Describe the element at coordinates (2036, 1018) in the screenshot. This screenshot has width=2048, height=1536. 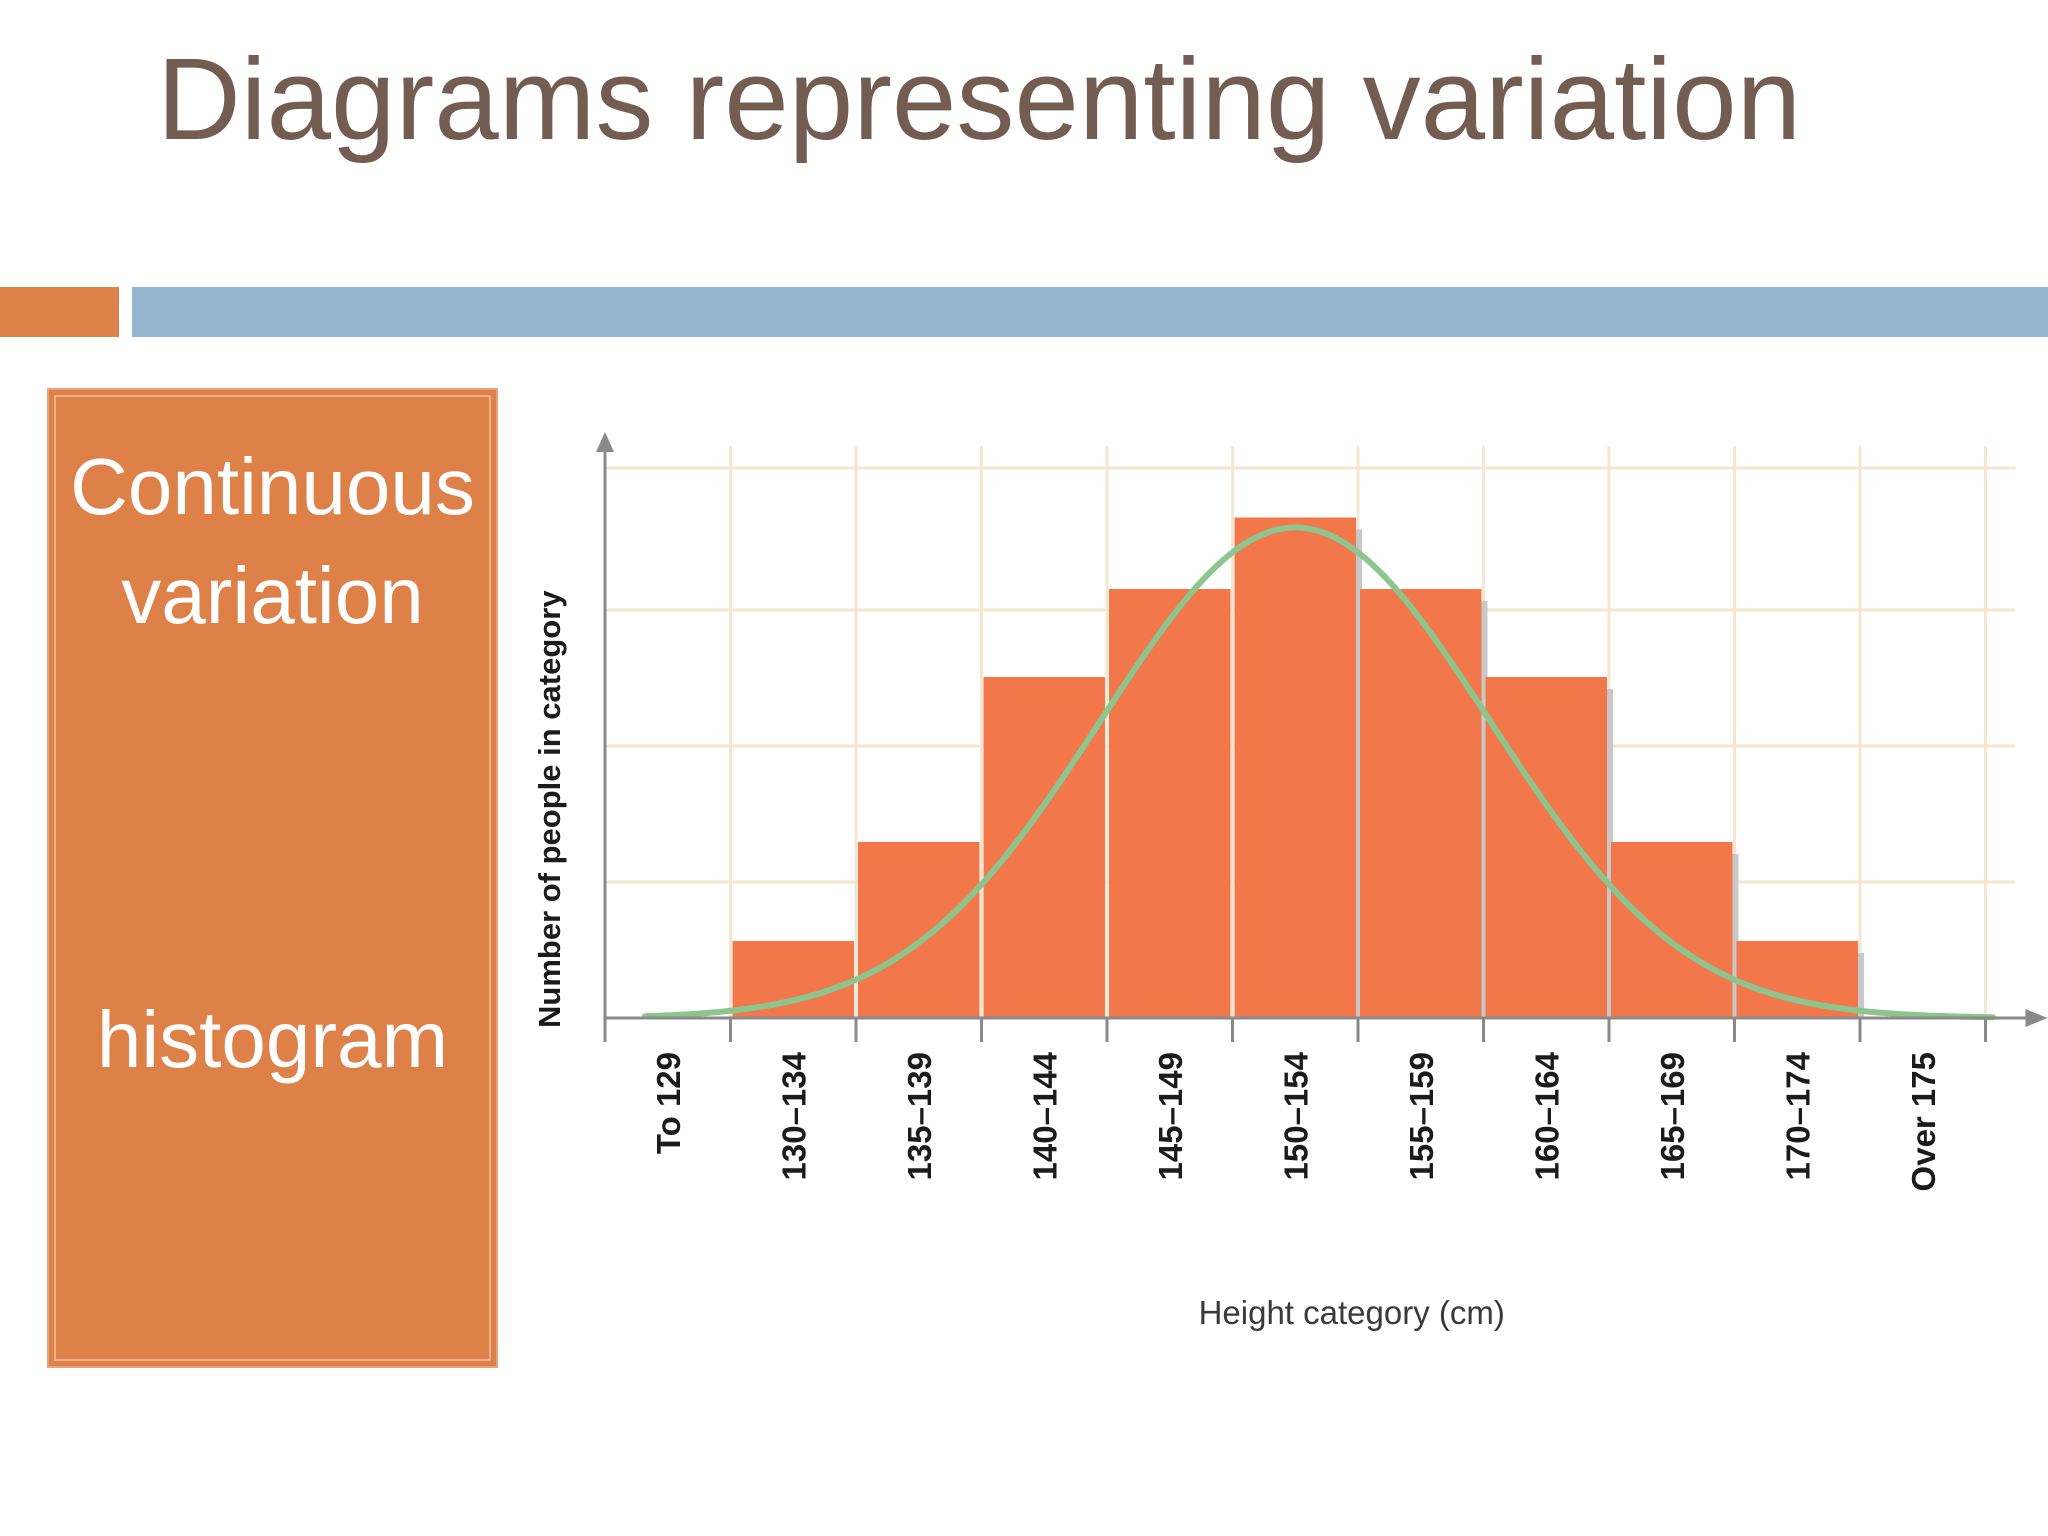
I see `x-axis-arrow` at that location.